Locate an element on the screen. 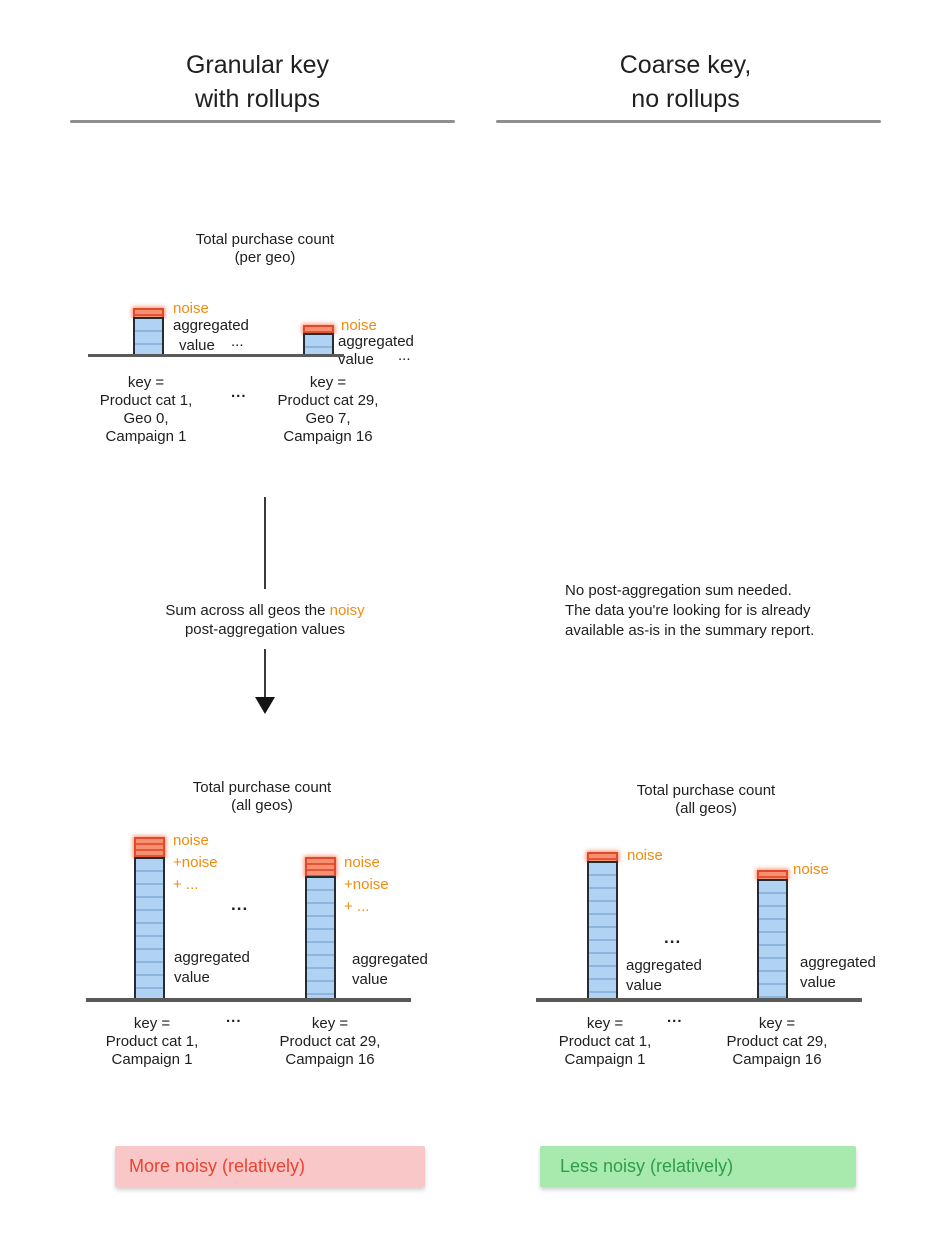 The height and width of the screenshot is (1249, 949). bottom-left-chart-title: Total purchase count (all geos) is located at coordinates (262, 797).